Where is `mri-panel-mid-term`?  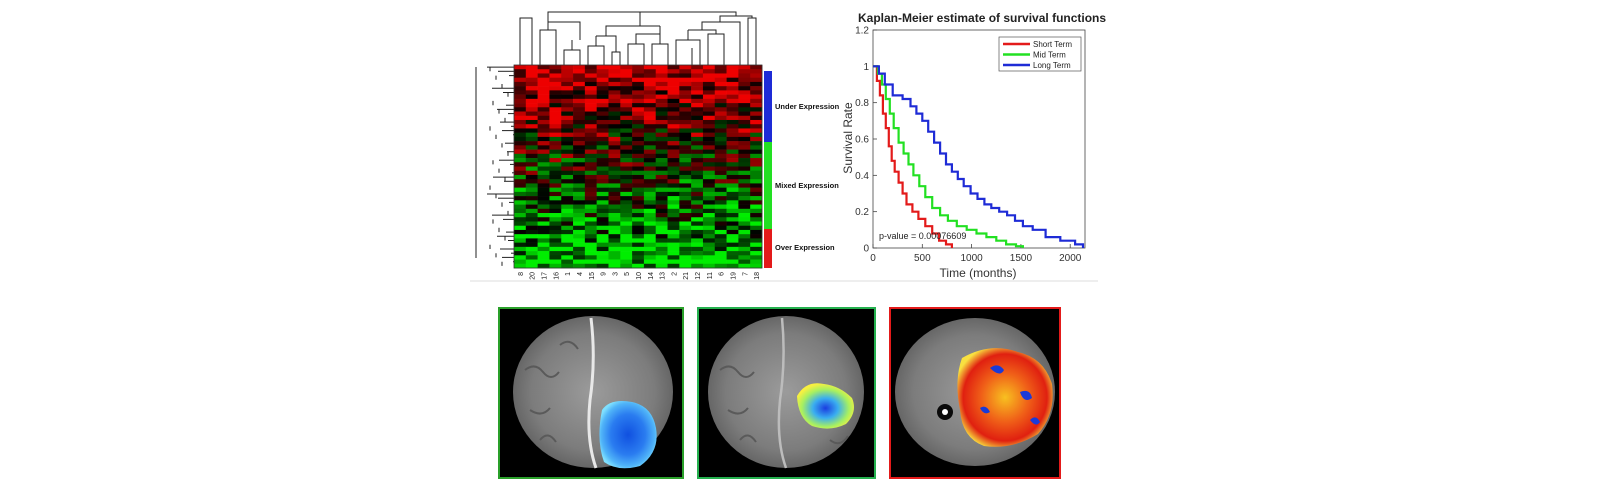
mri-panel-mid-term is located at coordinates (786, 393).